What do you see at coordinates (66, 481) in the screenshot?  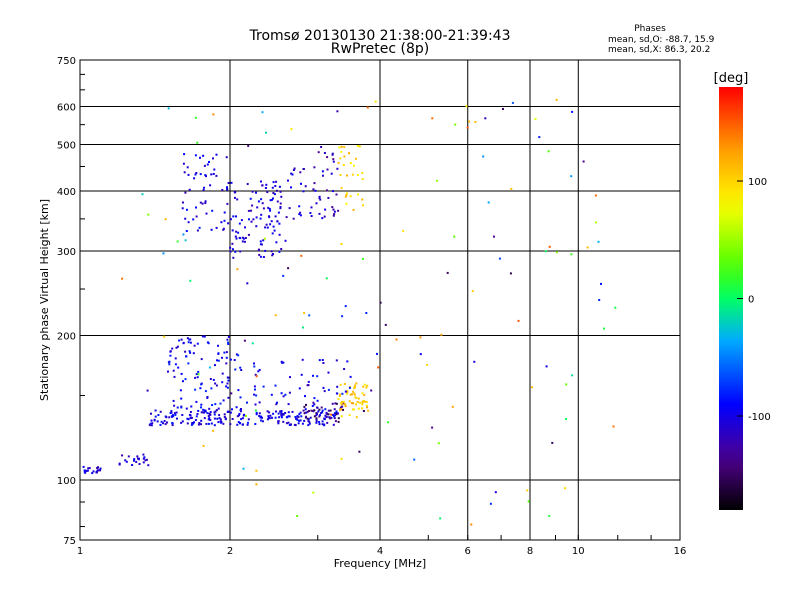 I see `y-tick-label: 100` at bounding box center [66, 481].